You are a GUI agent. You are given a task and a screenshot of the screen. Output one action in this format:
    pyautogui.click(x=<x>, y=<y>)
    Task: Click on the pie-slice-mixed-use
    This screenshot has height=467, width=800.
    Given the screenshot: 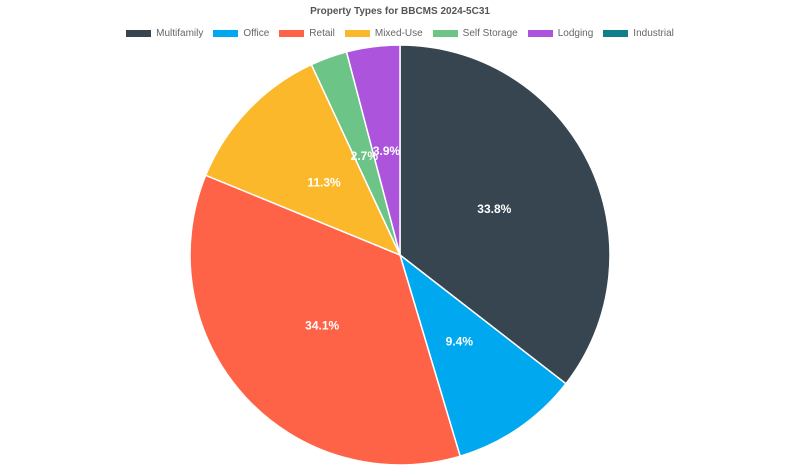 What is the action you would take?
    pyautogui.click(x=303, y=160)
    